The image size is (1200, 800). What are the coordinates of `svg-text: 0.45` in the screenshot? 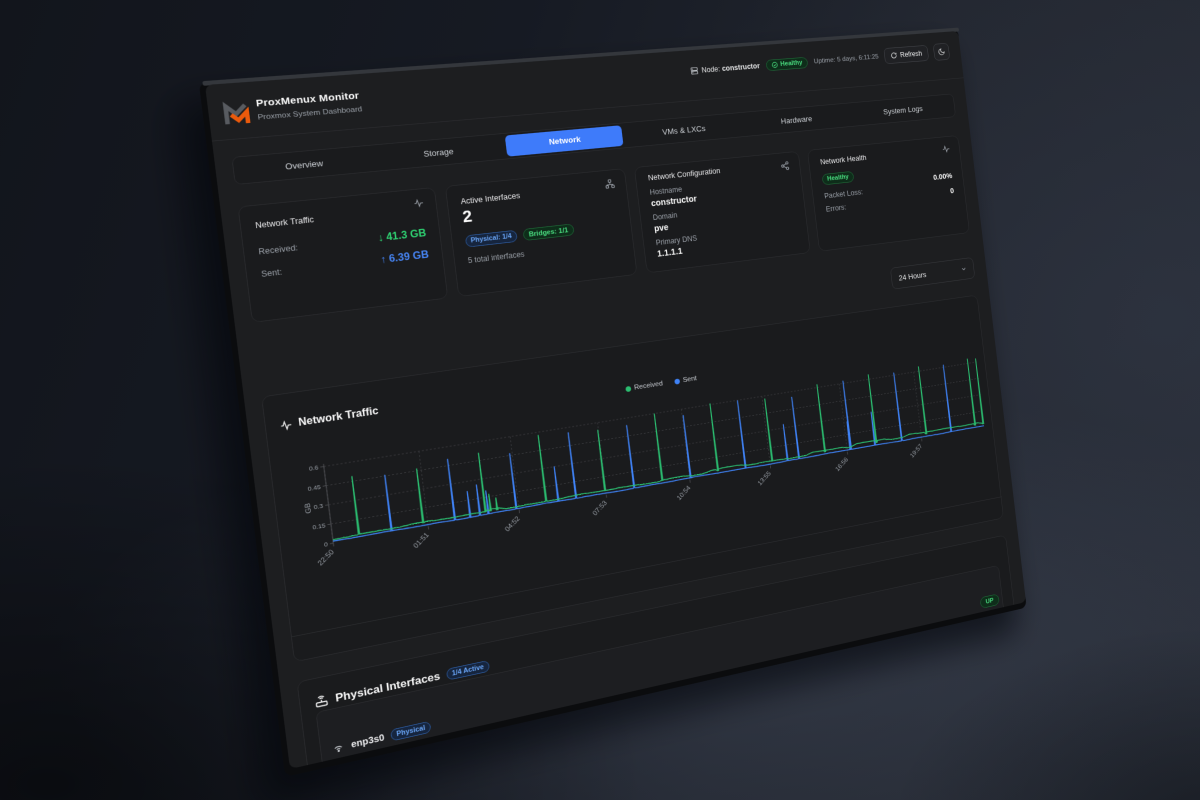 It's located at (314, 488).